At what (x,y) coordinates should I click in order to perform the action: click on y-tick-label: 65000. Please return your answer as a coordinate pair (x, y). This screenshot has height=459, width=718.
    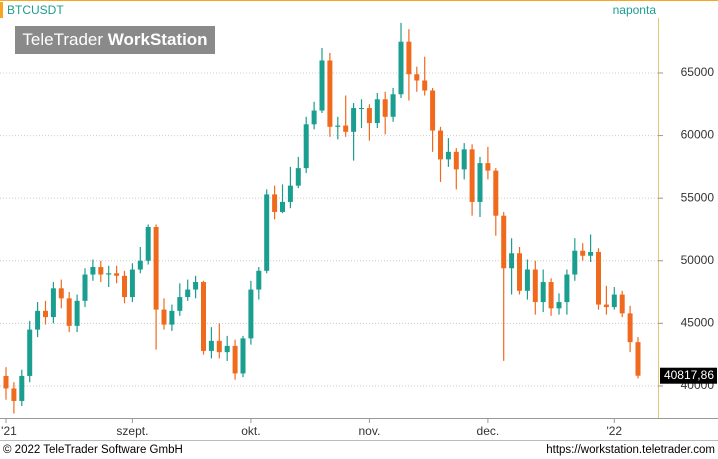
    Looking at the image, I should click on (698, 72).